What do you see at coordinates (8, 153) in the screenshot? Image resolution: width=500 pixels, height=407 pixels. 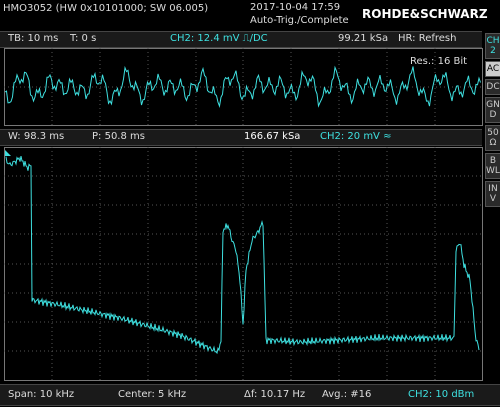 I see `channel-marker` at bounding box center [8, 153].